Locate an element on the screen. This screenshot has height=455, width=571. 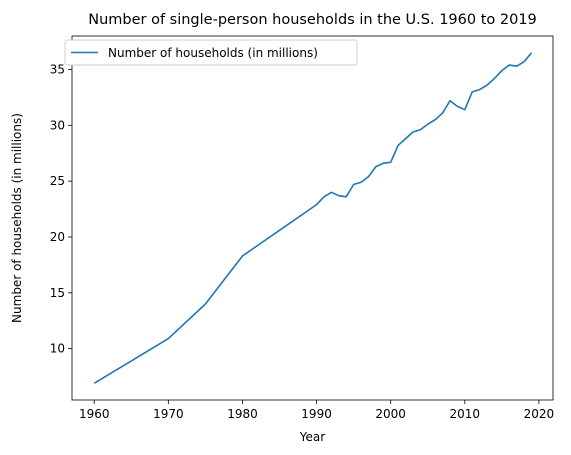
y-tick-label: 30 is located at coordinates (57, 125).